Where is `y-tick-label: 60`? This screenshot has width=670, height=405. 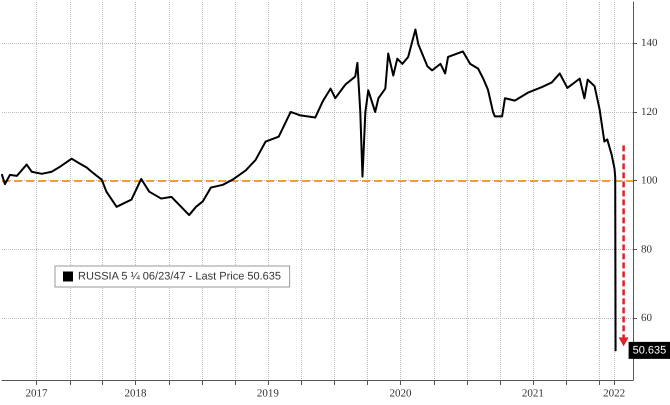
y-tick-label: 60 is located at coordinates (646, 318).